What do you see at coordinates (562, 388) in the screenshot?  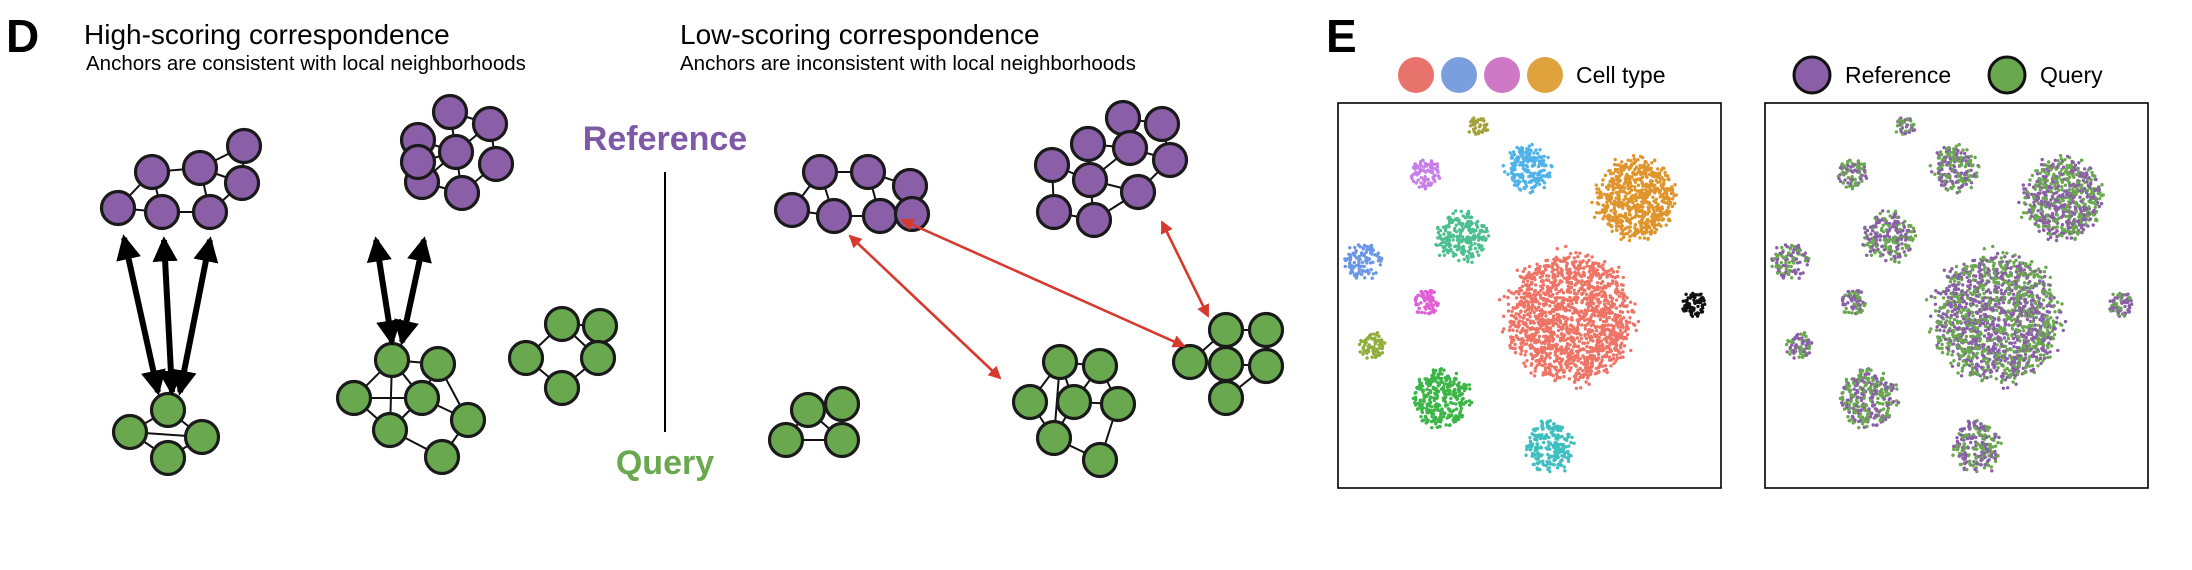 I see `query-cluster-c-node` at bounding box center [562, 388].